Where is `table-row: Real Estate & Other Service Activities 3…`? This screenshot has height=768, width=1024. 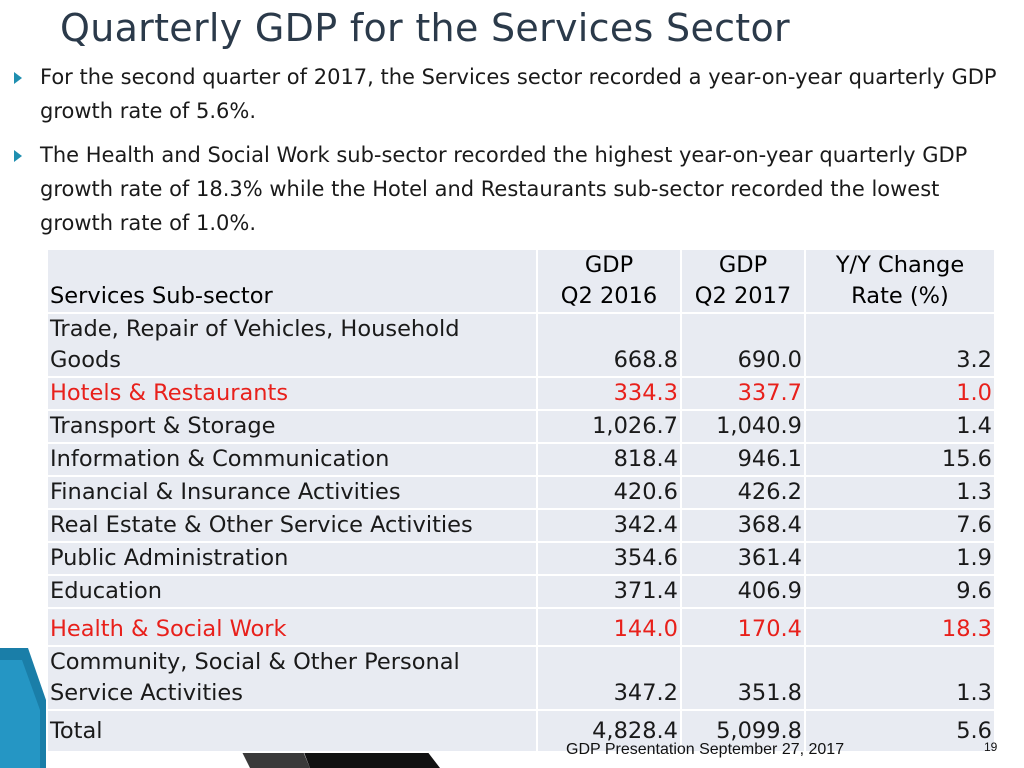
table-row: Real Estate & Other Service Activities 3… is located at coordinates (521, 525).